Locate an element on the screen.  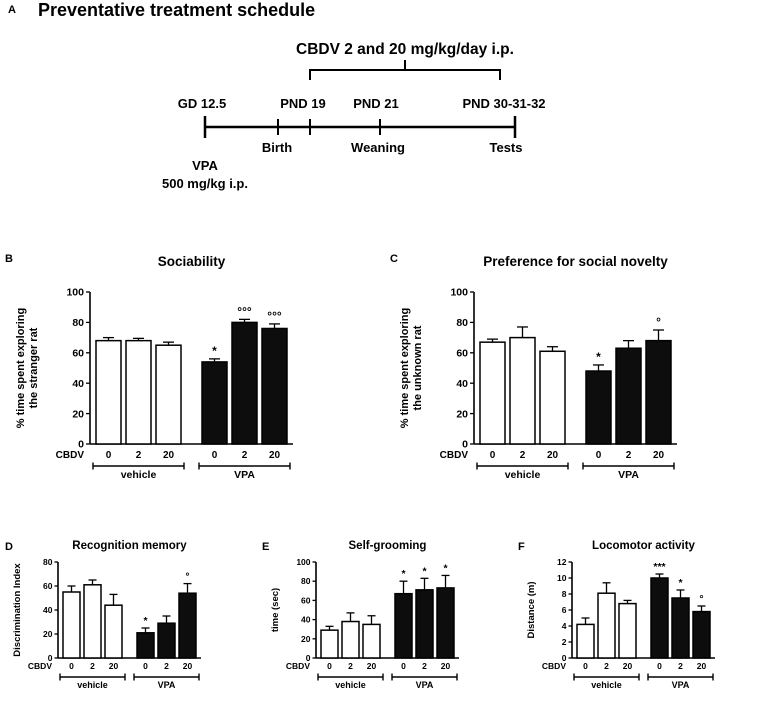
vpa-label-line1: VPA is located at coordinates (205, 165).